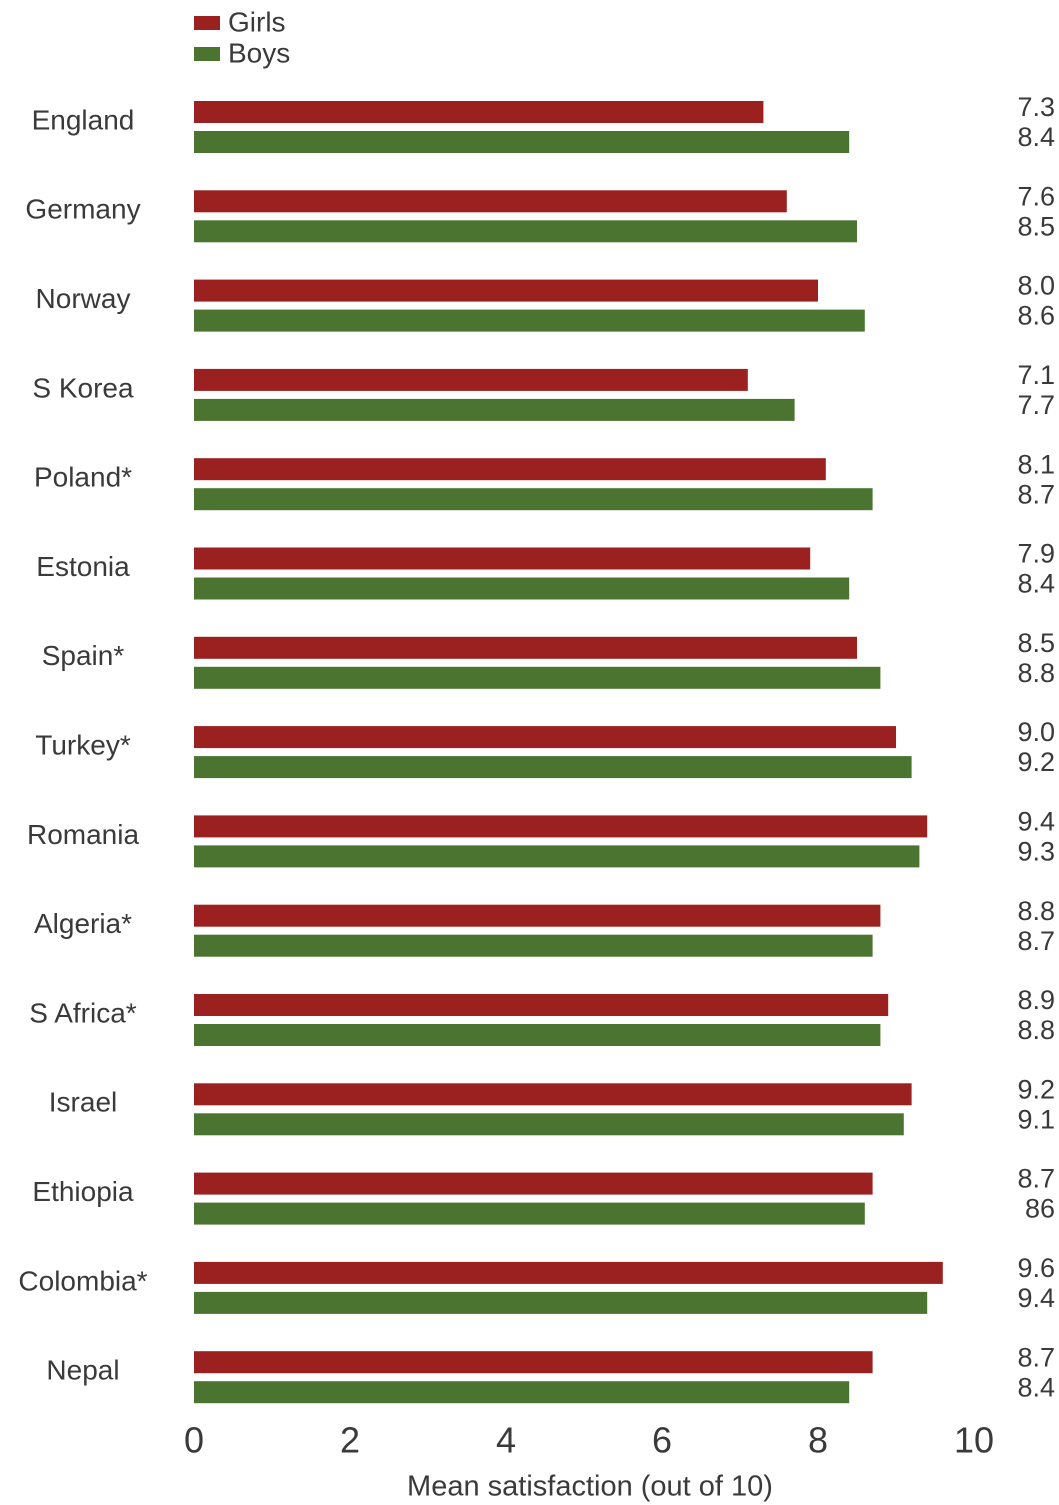  What do you see at coordinates (83, 655) in the screenshot?
I see `category-label: Spain*` at bounding box center [83, 655].